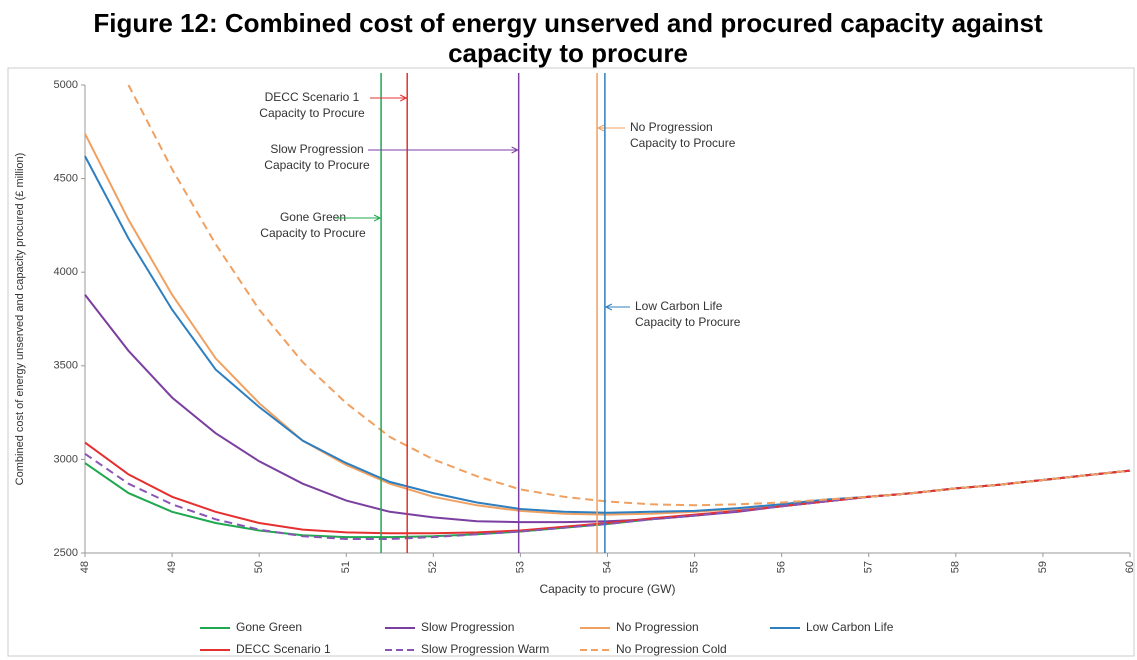 The width and height of the screenshot is (1137, 660). Describe the element at coordinates (66, 272) in the screenshot. I see `y-tick-label: 4000` at that location.